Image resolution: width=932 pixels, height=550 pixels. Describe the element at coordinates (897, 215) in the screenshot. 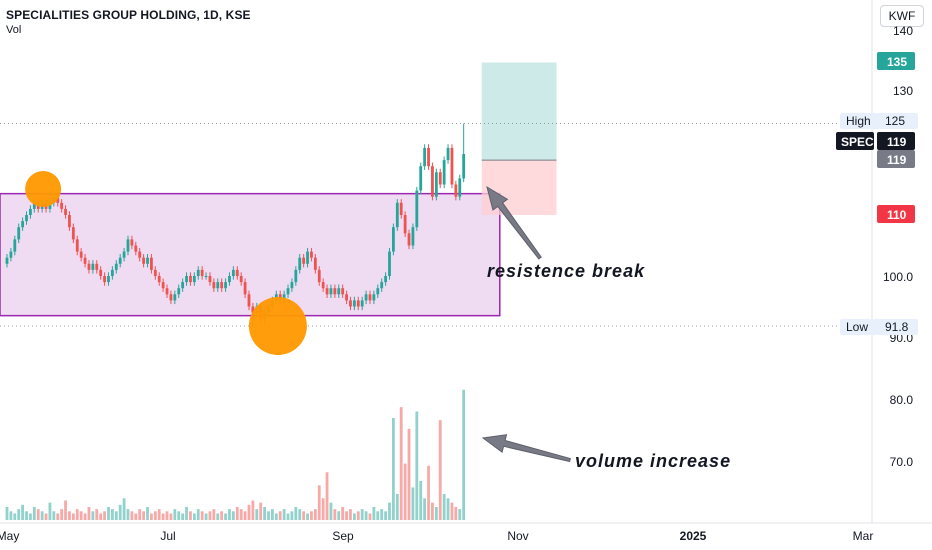

I see `badge-value: 110` at that location.